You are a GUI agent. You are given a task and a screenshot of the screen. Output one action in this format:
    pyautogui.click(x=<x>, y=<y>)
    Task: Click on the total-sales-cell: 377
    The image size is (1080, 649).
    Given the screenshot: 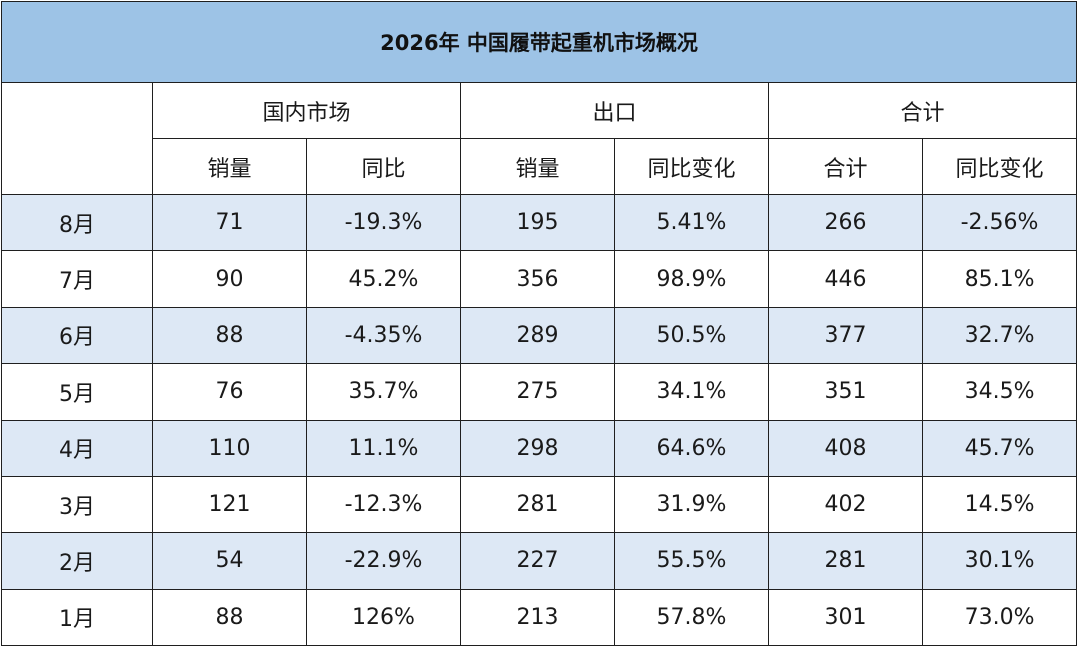 What is the action you would take?
    pyautogui.click(x=845, y=335)
    